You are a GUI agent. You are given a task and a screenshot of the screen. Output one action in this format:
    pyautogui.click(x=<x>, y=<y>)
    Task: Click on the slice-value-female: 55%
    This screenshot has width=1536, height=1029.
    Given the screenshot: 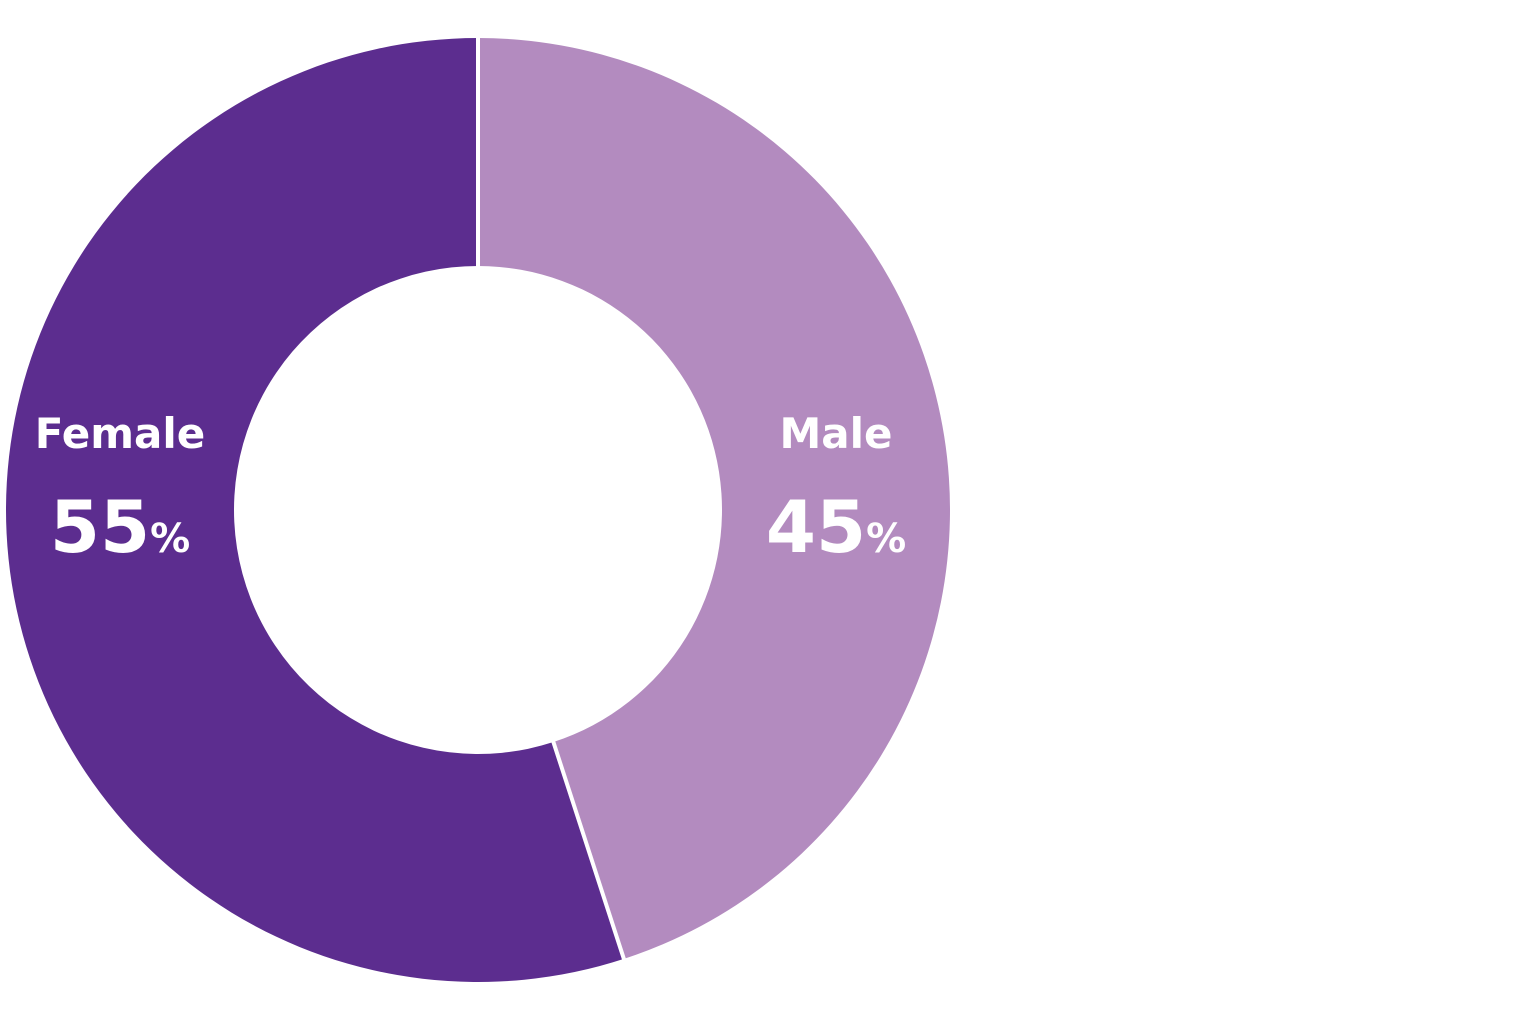 What is the action you would take?
    pyautogui.click(x=120, y=527)
    